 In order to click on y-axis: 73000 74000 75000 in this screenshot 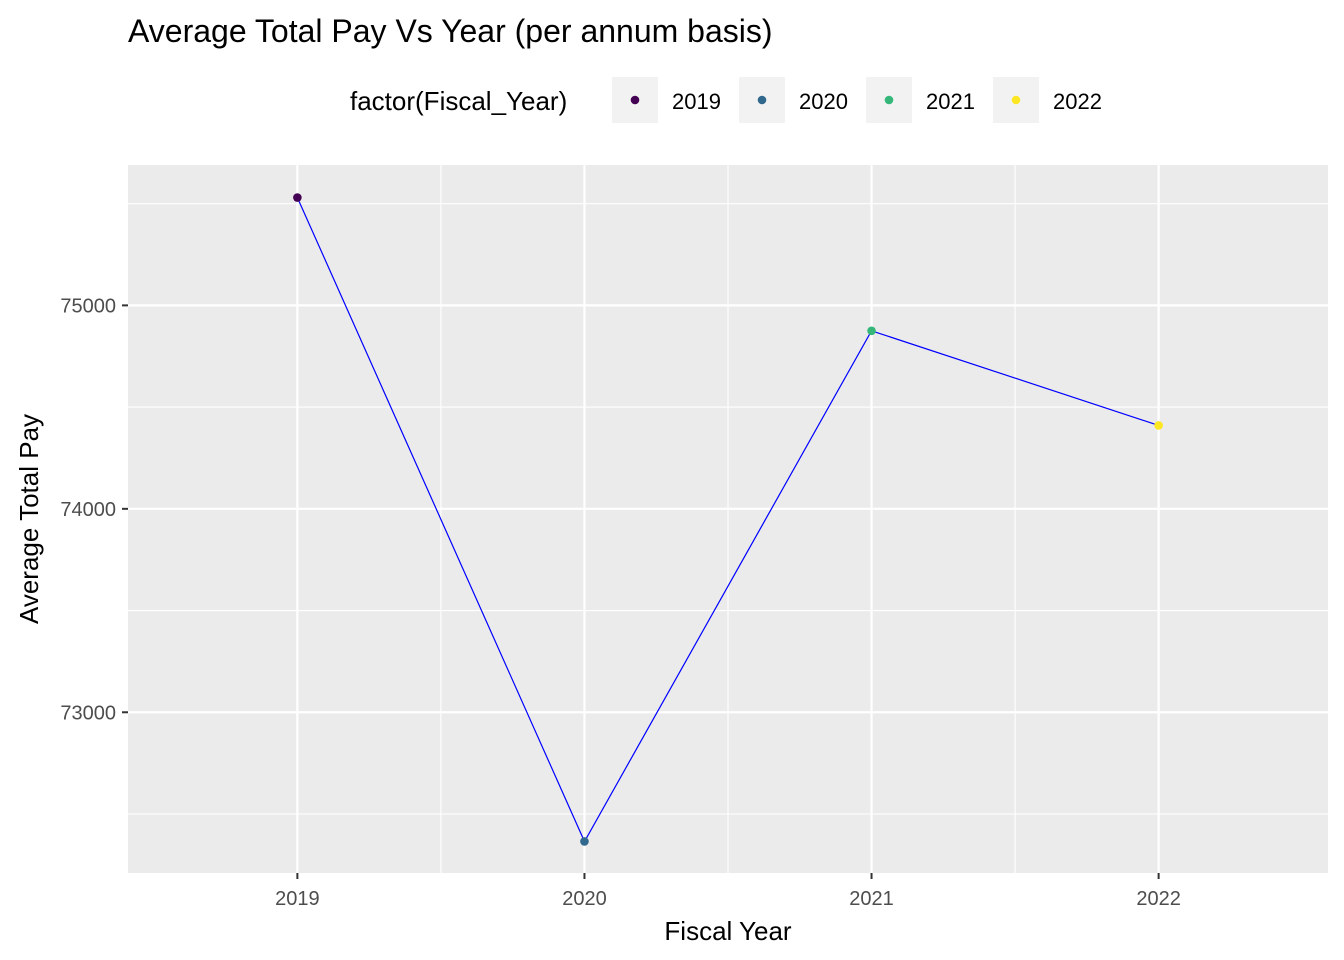, I will do `click(94, 509)`.